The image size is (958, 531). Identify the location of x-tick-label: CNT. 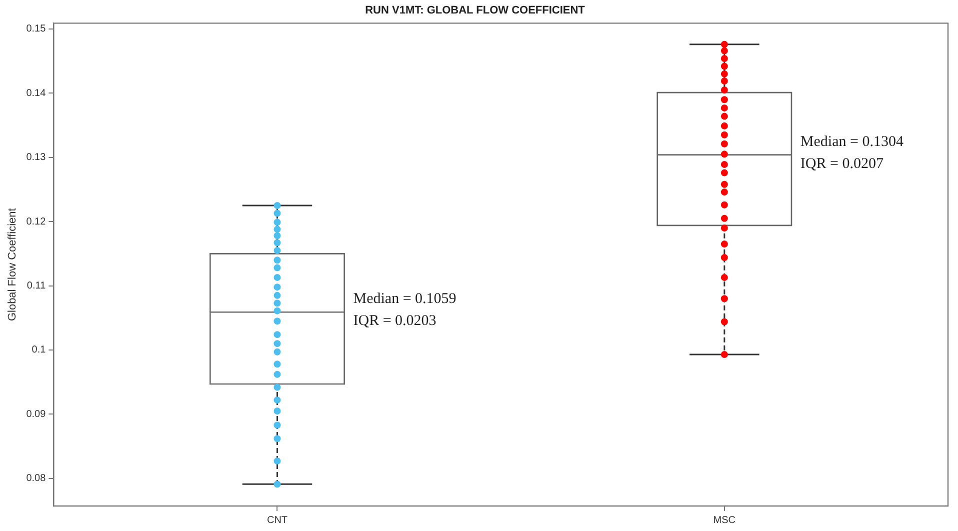
(277, 520).